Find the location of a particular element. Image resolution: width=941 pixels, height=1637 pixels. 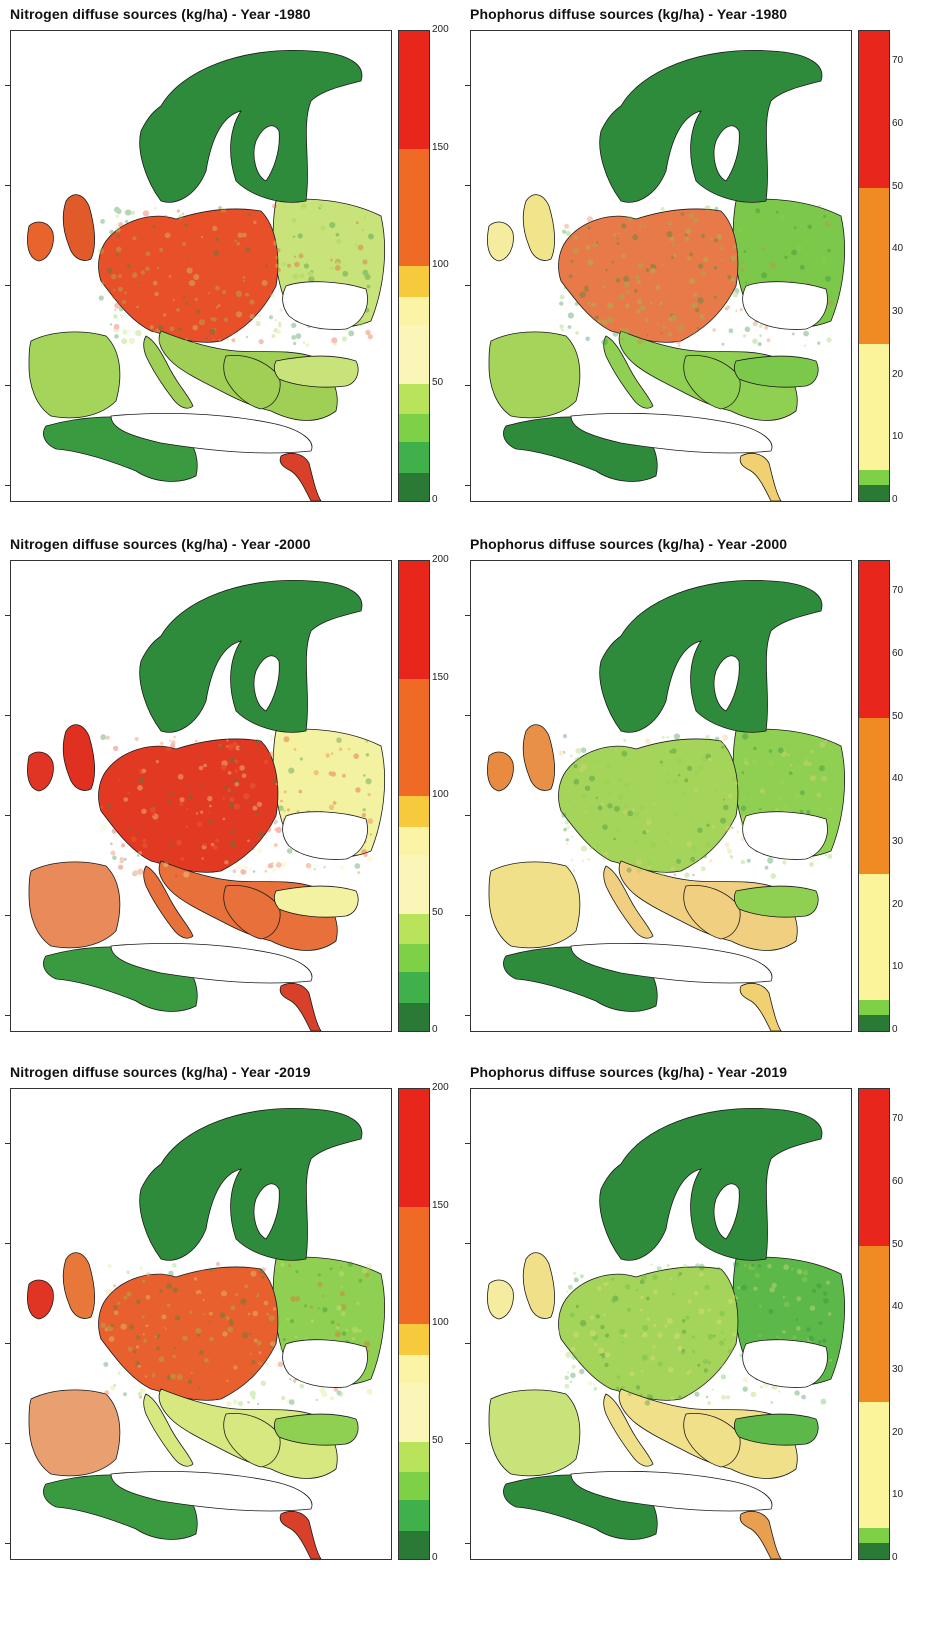

raster-texture is located at coordinates (695, 806).